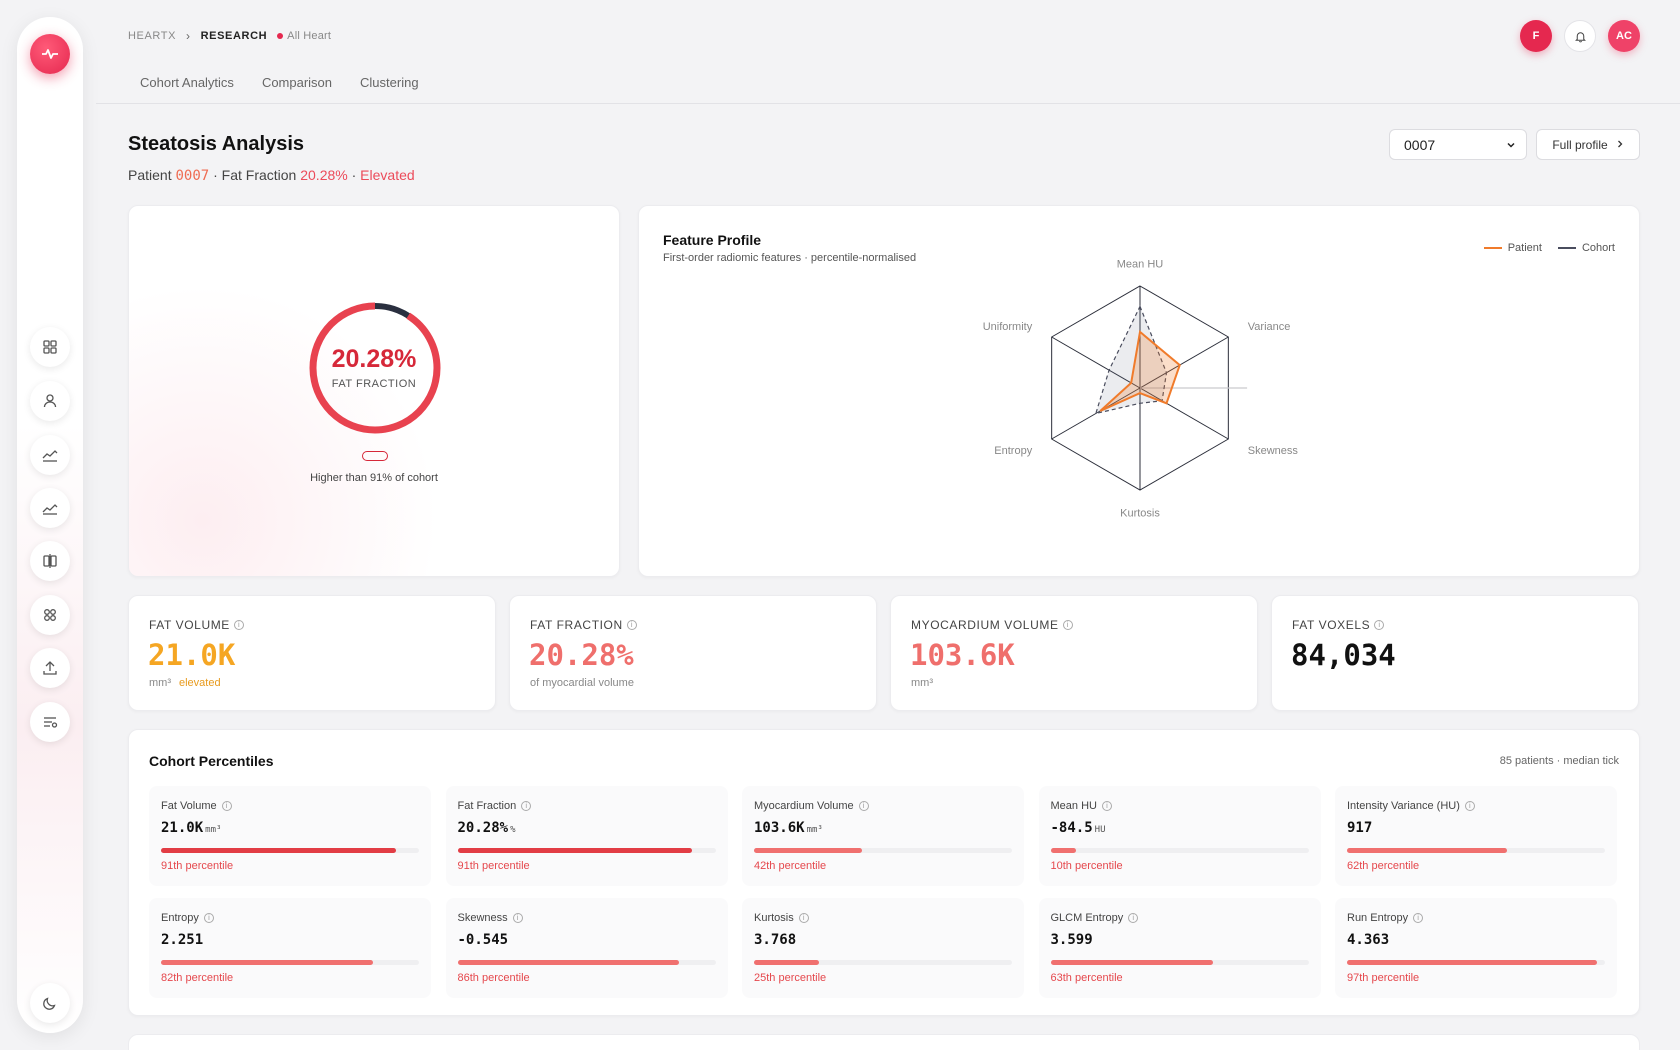  I want to click on percentiles-title: Cohort Percentiles, so click(211, 761).